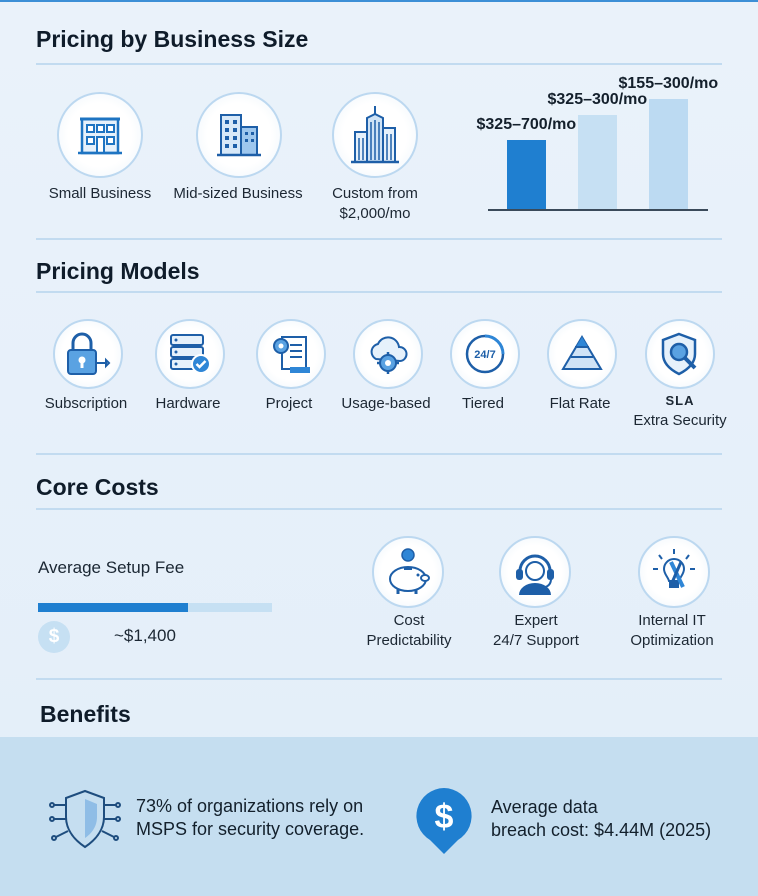 Image resolution: width=758 pixels, height=896 pixels. What do you see at coordinates (291, 354) in the screenshot?
I see `project-doc-gear-icon` at bounding box center [291, 354].